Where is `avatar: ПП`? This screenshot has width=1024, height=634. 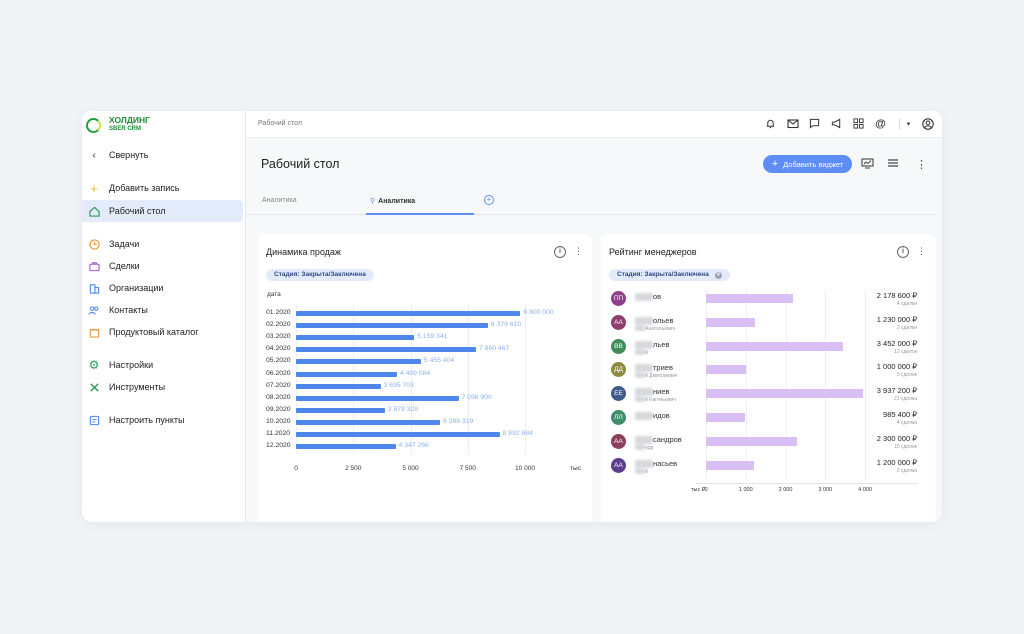 avatar: ПП is located at coordinates (618, 298).